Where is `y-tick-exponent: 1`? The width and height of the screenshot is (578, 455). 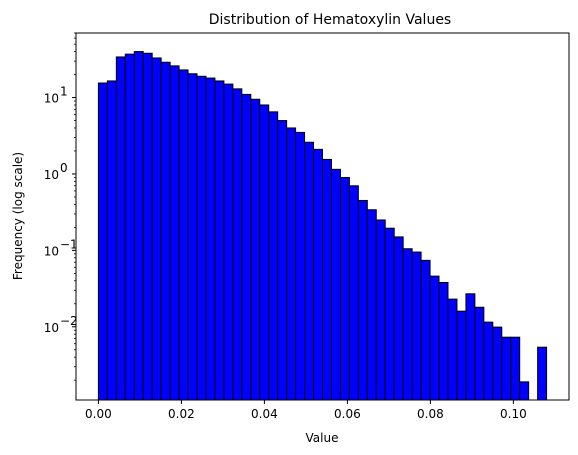 y-tick-exponent: 1 is located at coordinates (64, 92).